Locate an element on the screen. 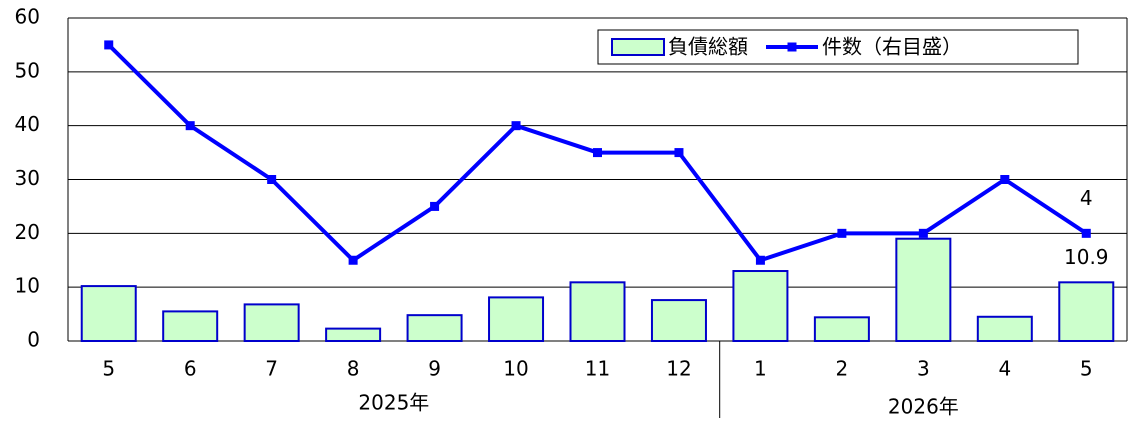 This screenshot has height=421, width=1132. y-tick-label: 30 is located at coordinates (27, 178).